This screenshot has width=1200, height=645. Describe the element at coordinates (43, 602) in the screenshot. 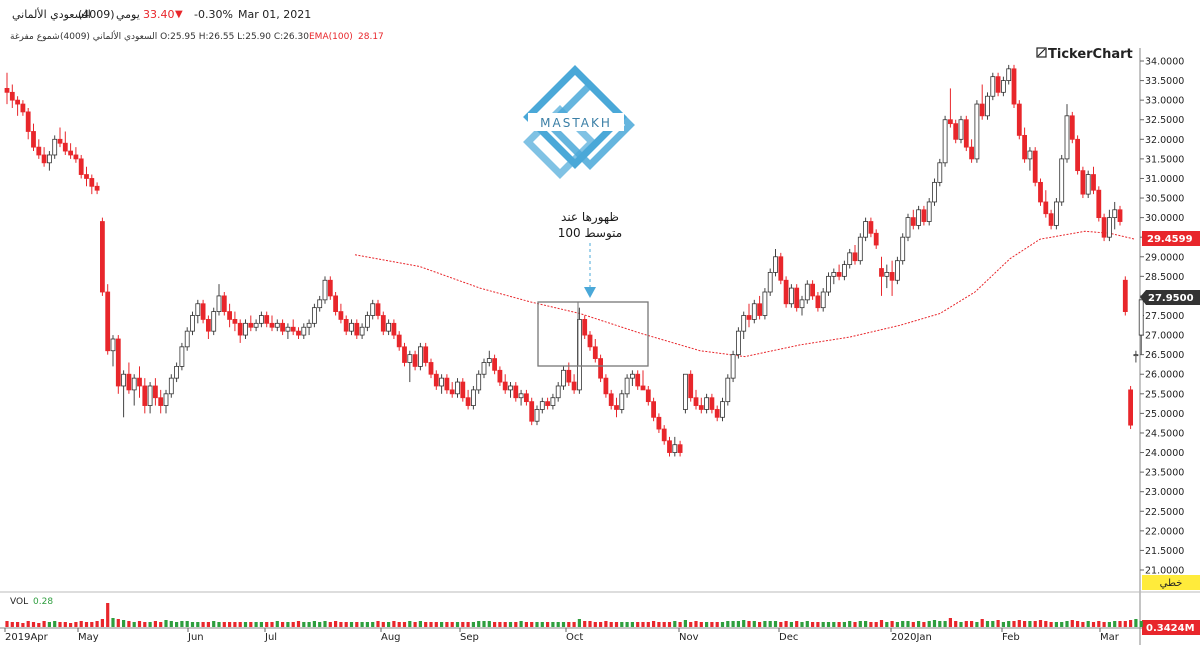

I see `volume-value: 0.28` at that location.